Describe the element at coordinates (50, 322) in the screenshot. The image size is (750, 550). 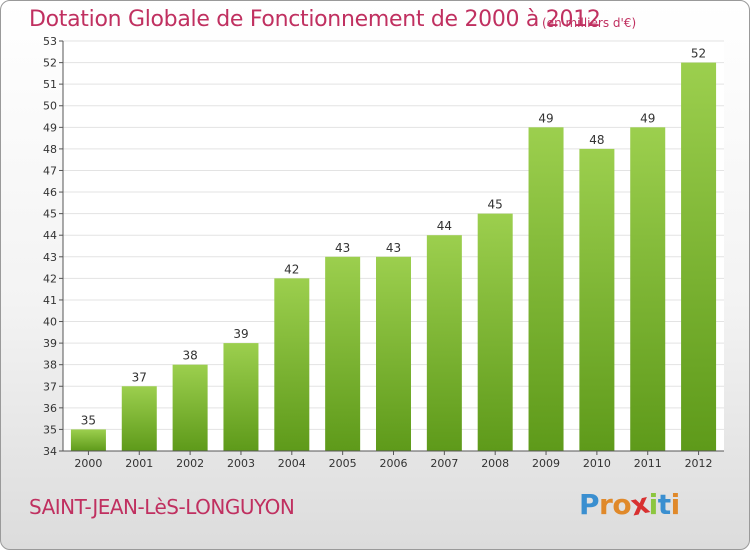
I see `y-tick-label: 40` at that location.